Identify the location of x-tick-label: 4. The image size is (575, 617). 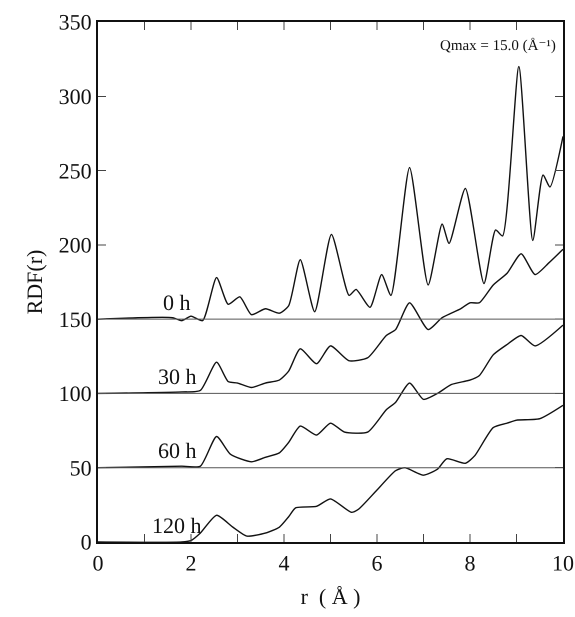
(284, 563).